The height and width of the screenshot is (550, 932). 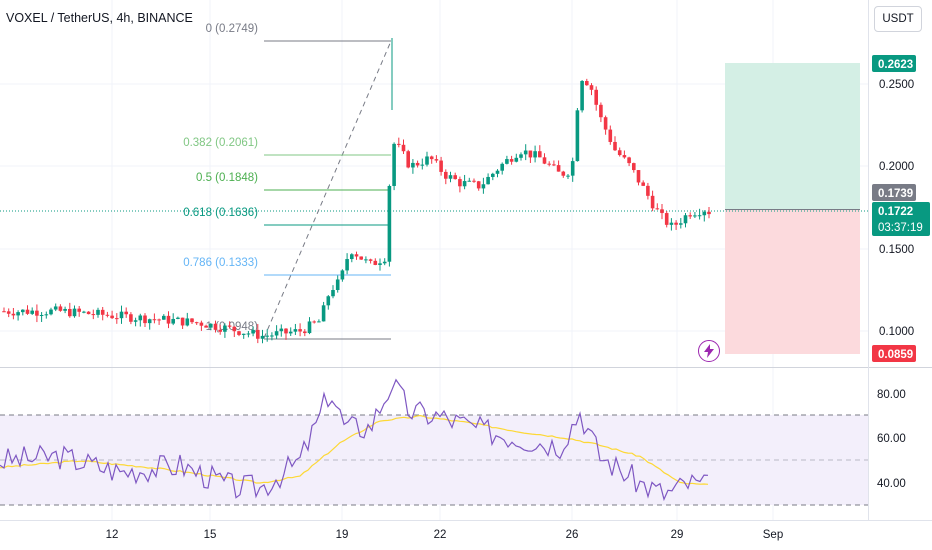 What do you see at coordinates (901, 219) in the screenshot?
I see `price-tag-current: 0.1722 03:37:19` at bounding box center [901, 219].